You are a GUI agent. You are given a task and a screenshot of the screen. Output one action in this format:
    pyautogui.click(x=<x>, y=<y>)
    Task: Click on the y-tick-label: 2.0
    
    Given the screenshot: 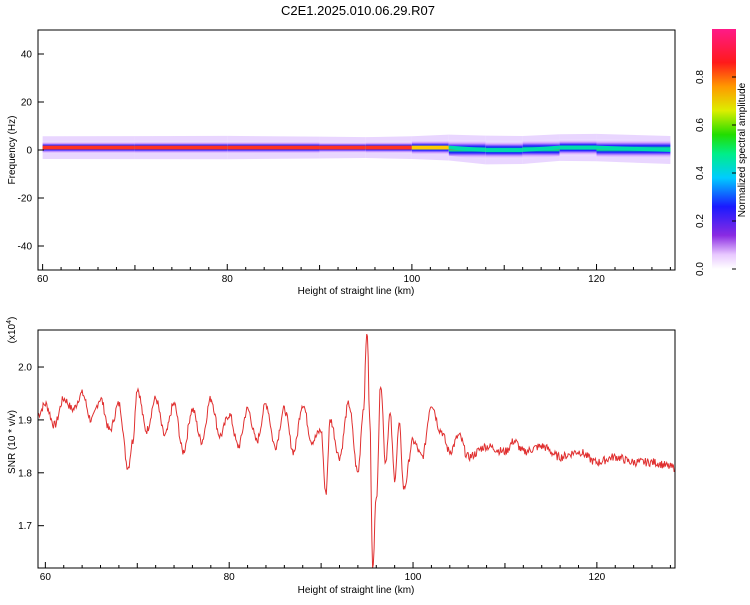 What is the action you would take?
    pyautogui.click(x=25, y=368)
    